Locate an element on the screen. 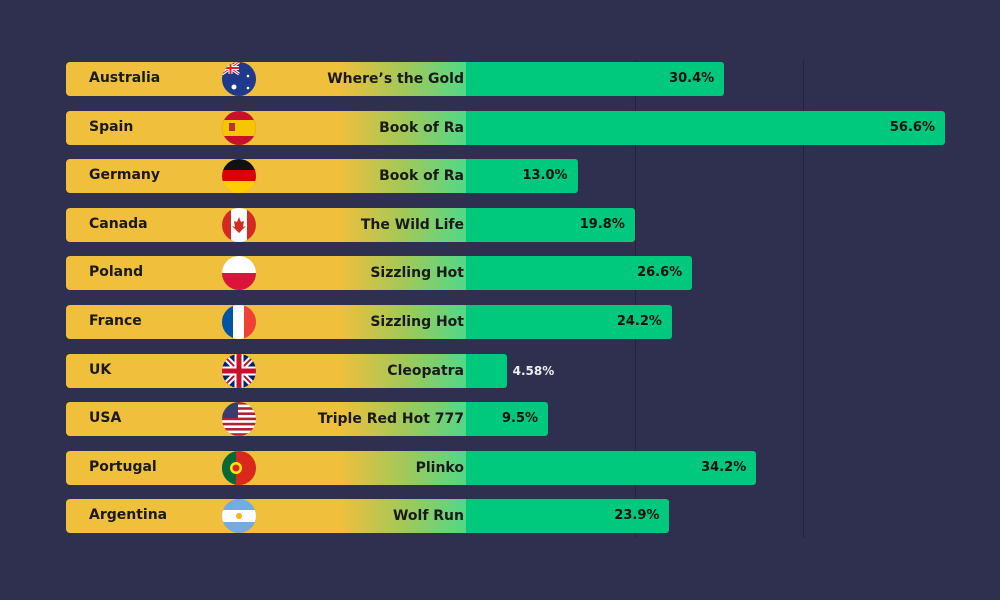  spain-flag-icon is located at coordinates (239, 127).